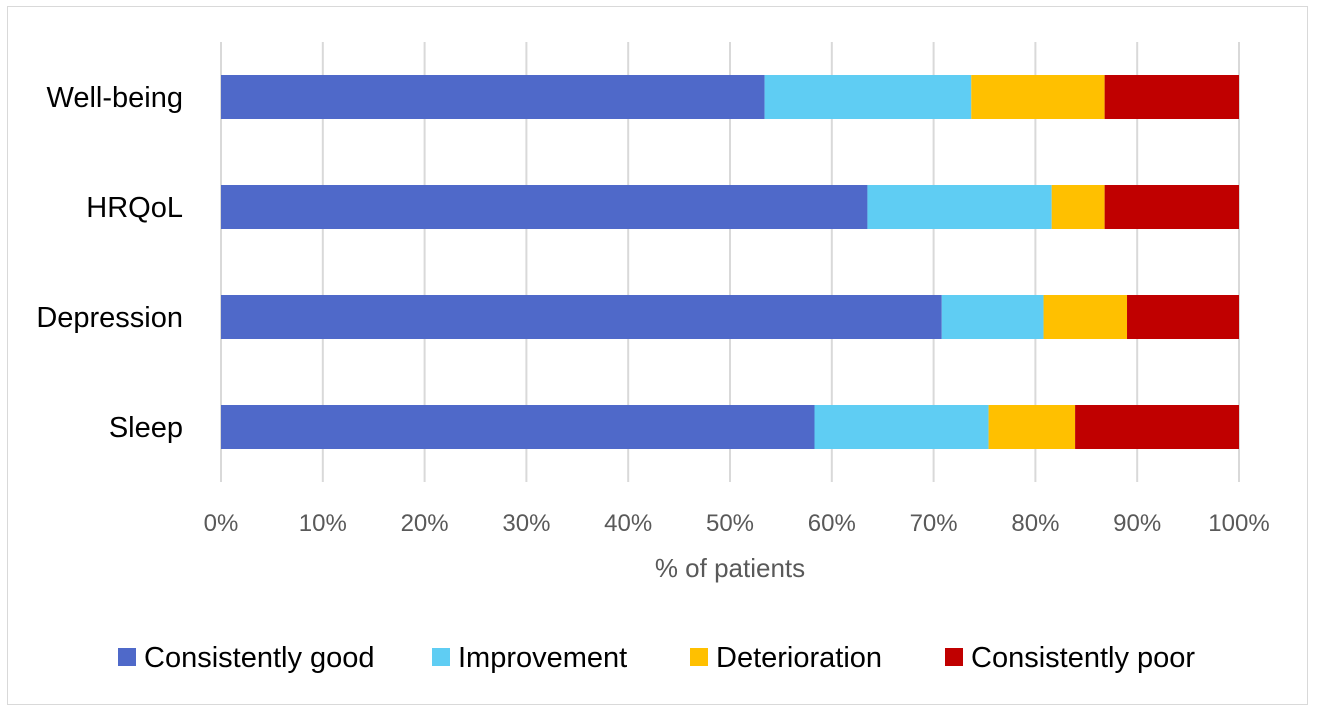 The width and height of the screenshot is (1317, 713). Describe the element at coordinates (730, 568) in the screenshot. I see `x-axis-title: % of patients` at that location.